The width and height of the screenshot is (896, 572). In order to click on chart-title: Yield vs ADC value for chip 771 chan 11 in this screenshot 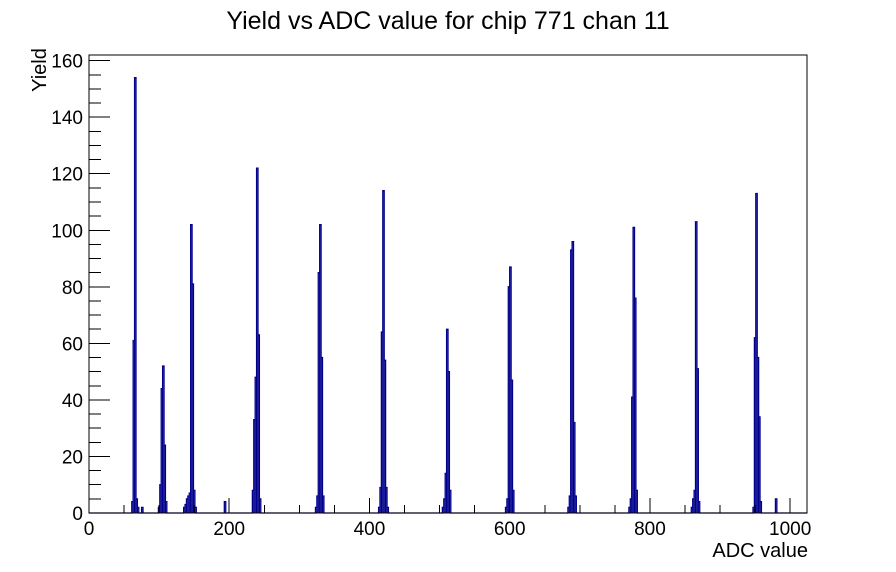, I will do `click(448, 21)`.